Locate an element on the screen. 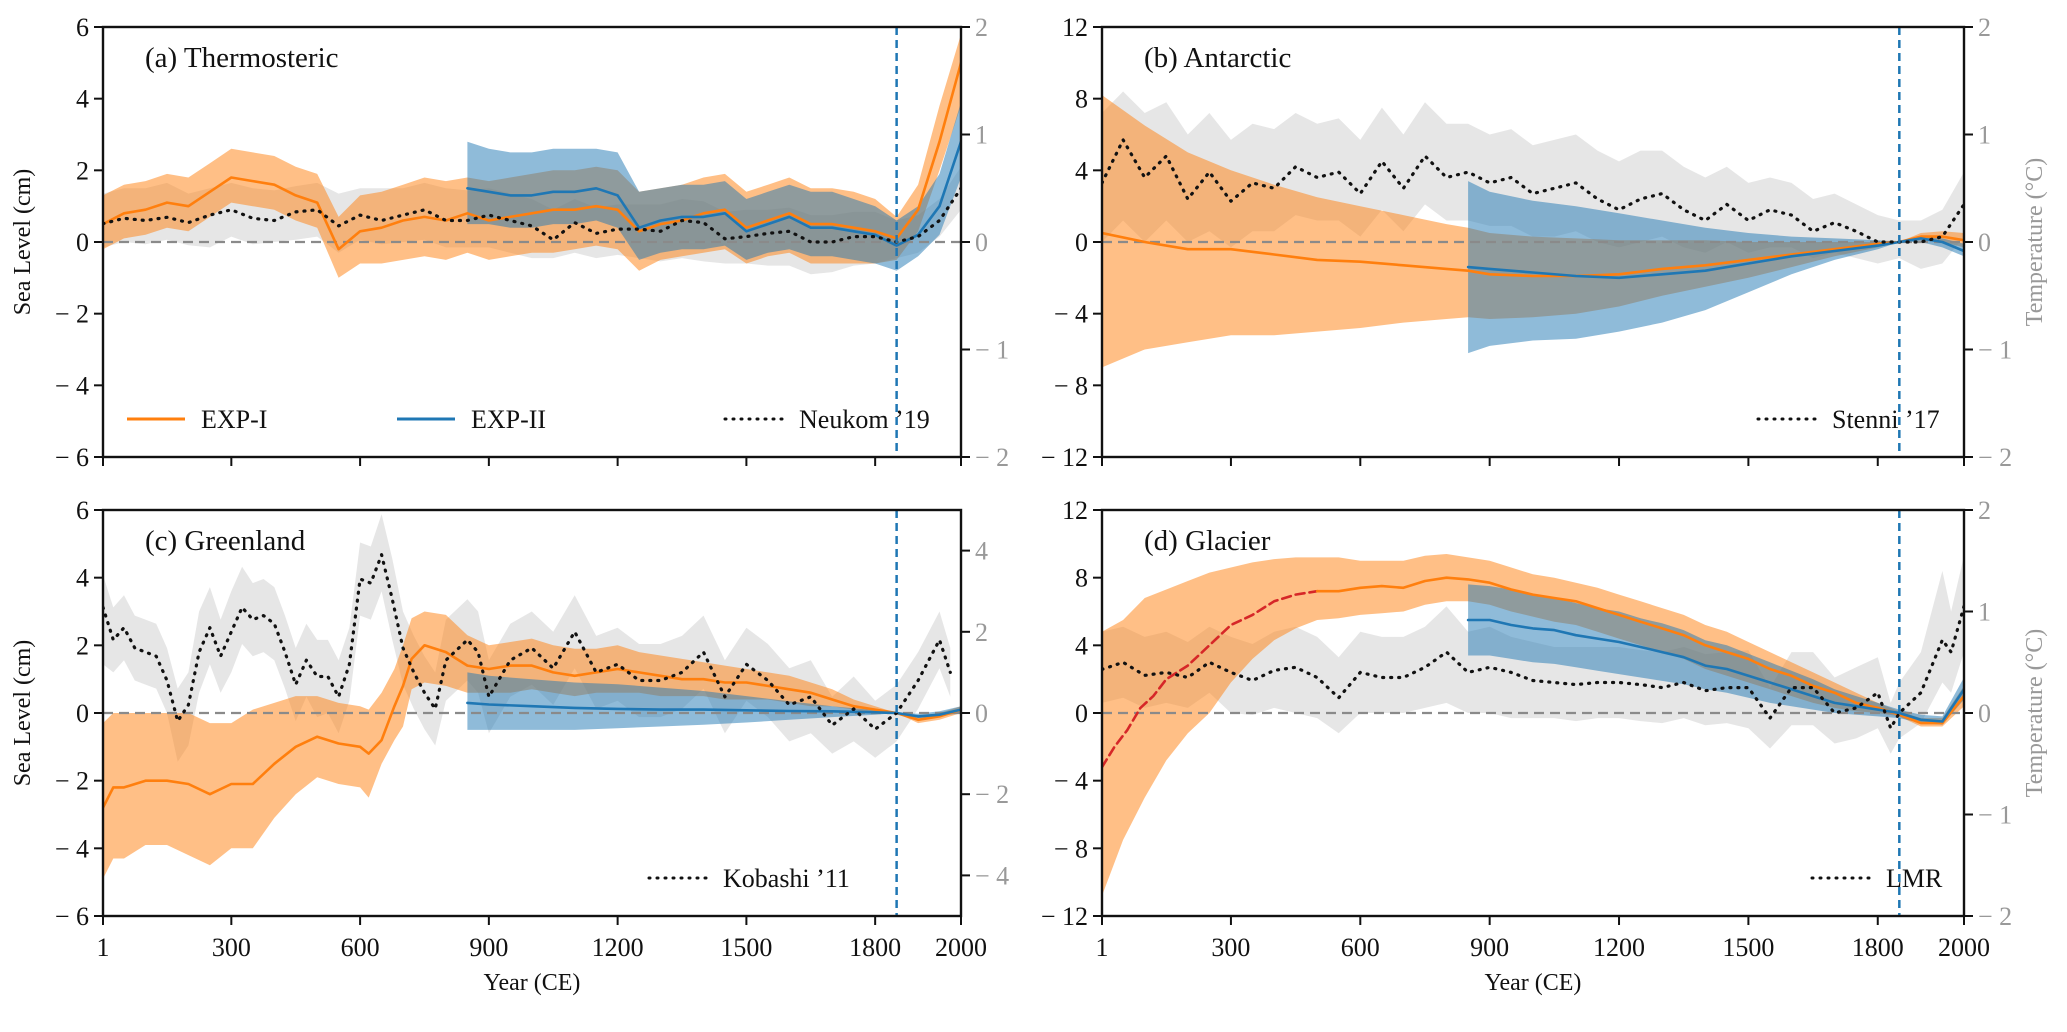 This screenshot has height=1032, width=2067. y-right-tick-label: − 4 is located at coordinates (992, 875).